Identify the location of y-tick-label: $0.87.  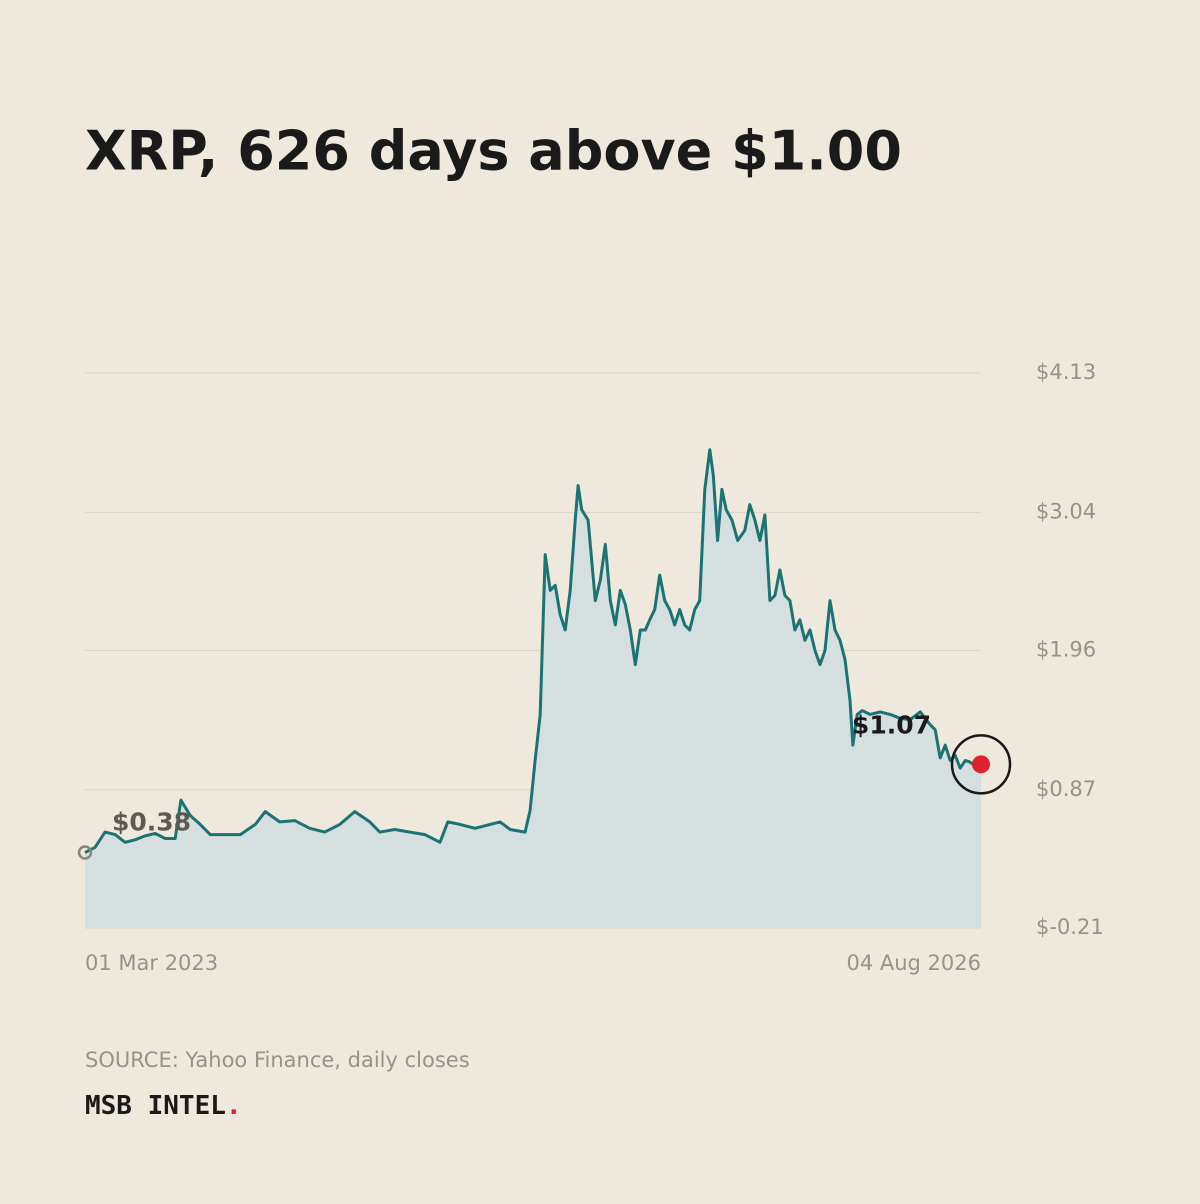
(1066, 789).